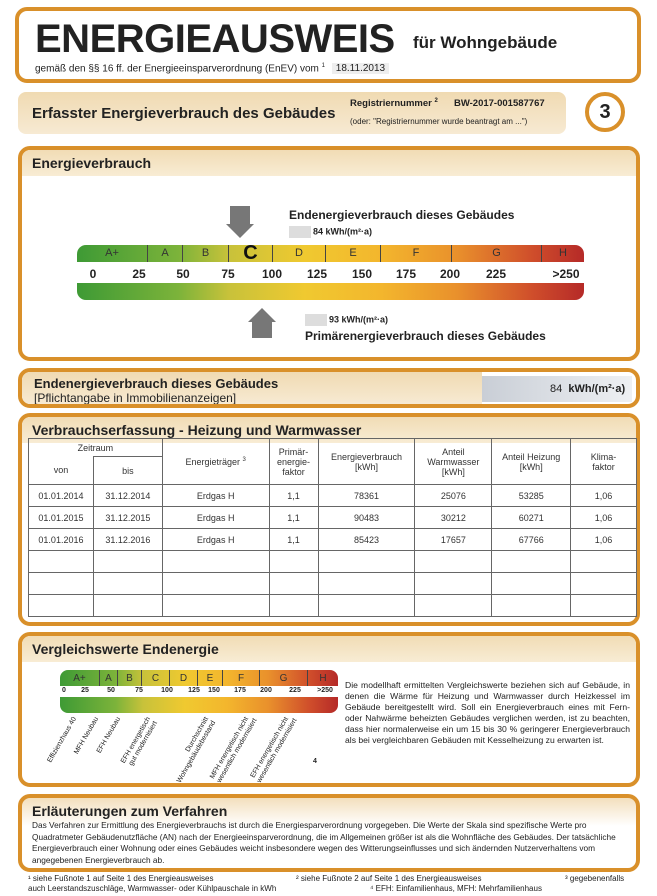  Describe the element at coordinates (213, 461) in the screenshot. I see `header-energy-carrier-text: Energieträger` at that location.